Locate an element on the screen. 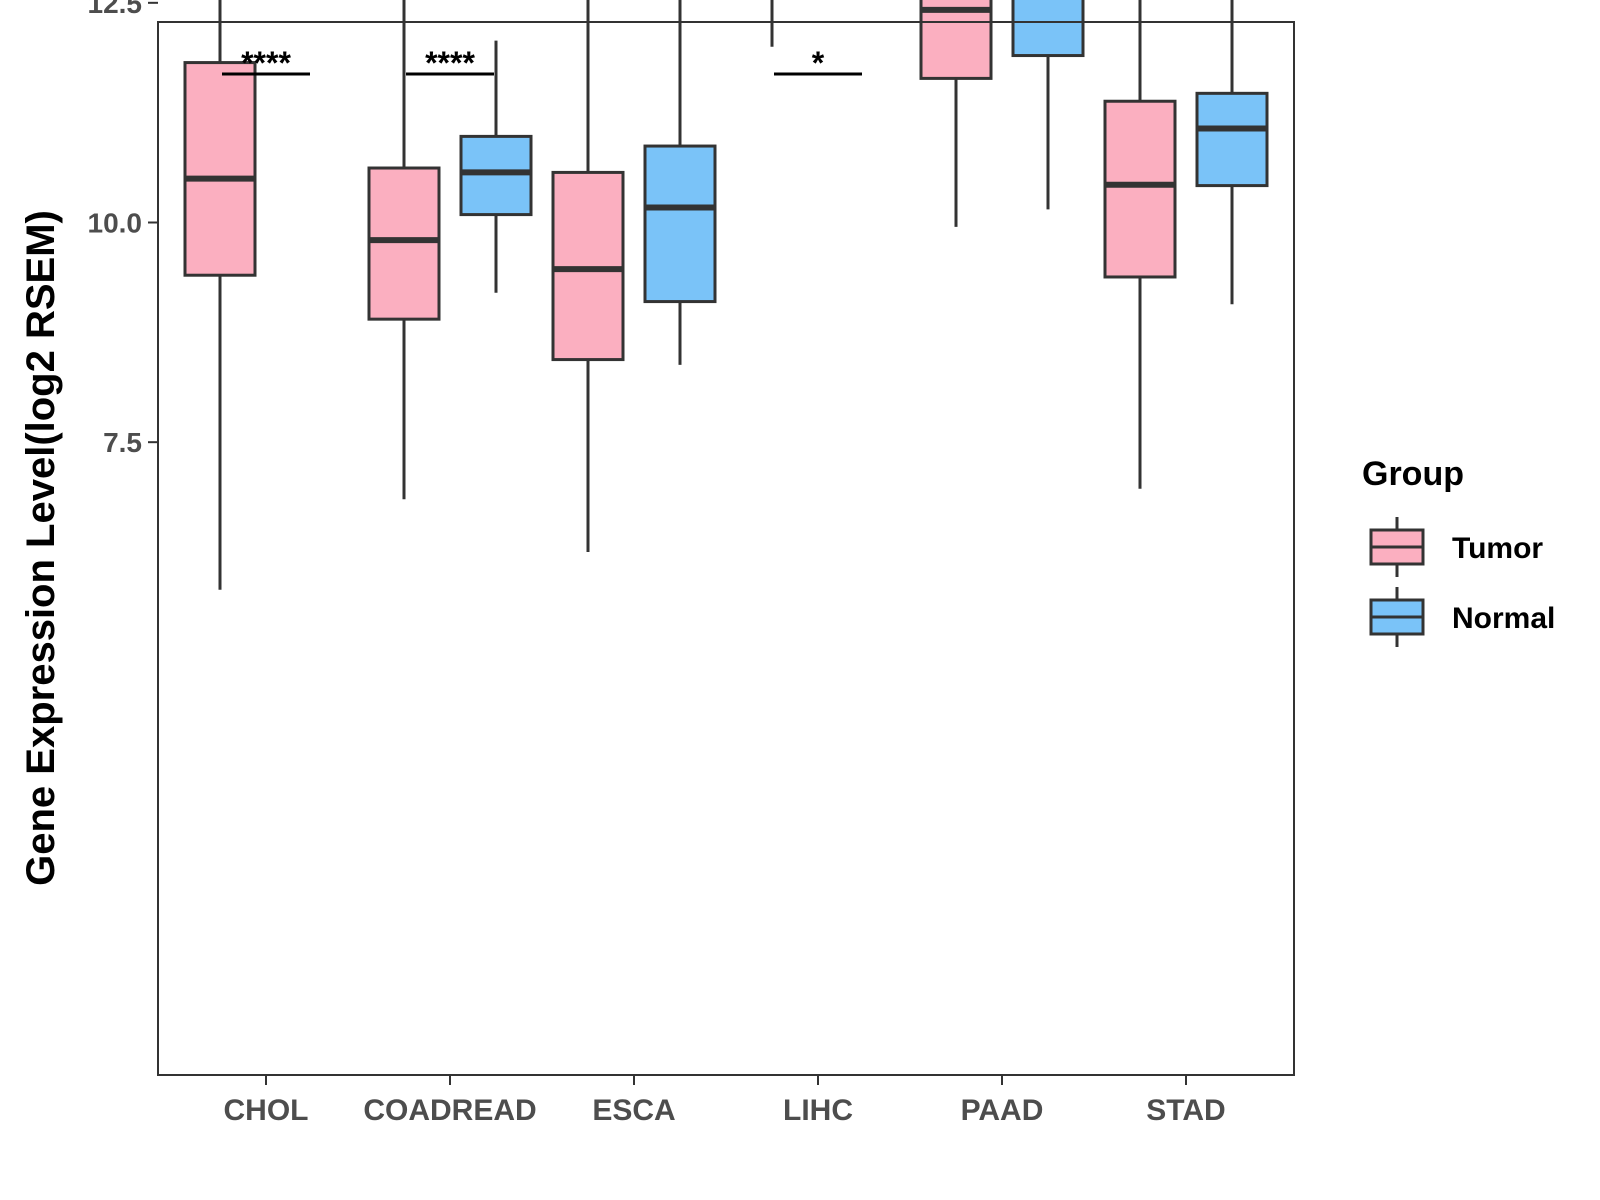 The image size is (1600, 1200). box-tumor-coadread is located at coordinates (404, 250).